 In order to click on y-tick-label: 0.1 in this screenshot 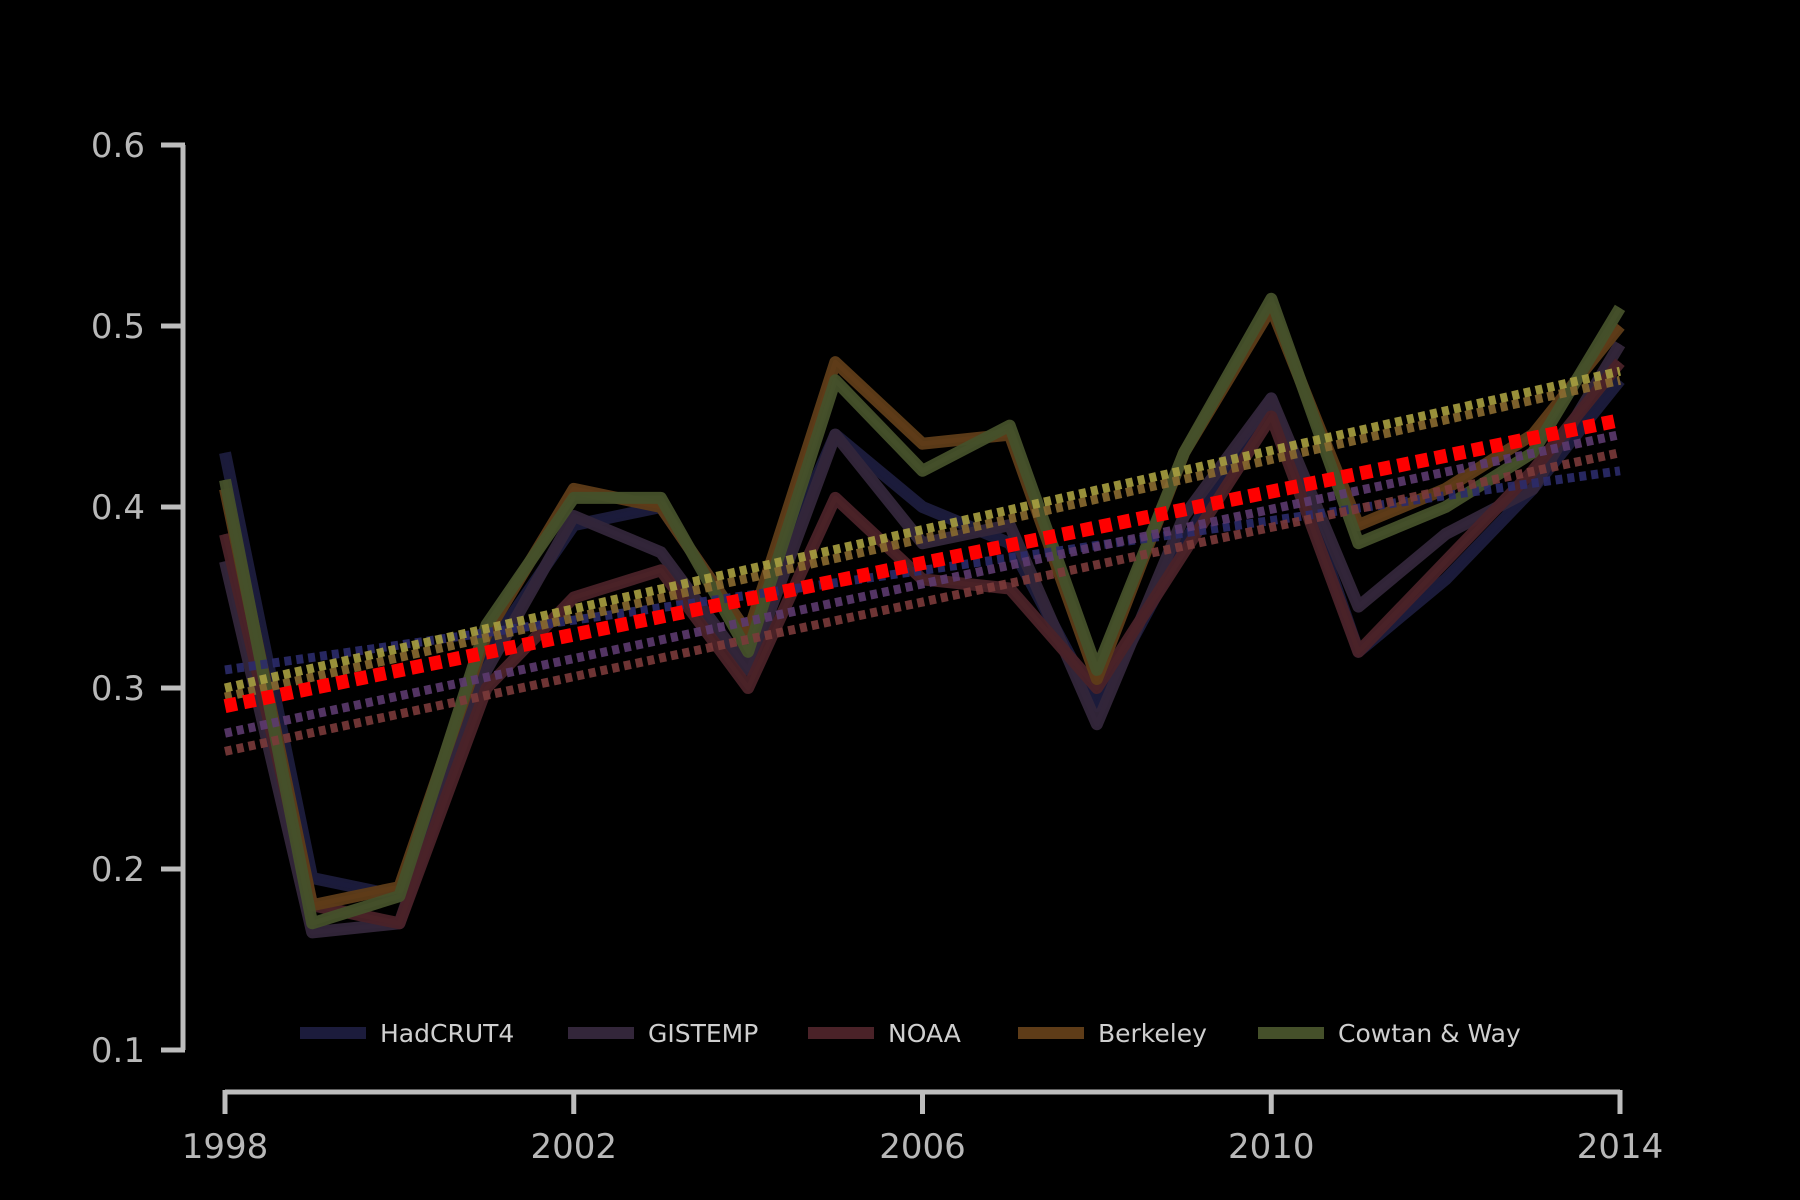, I will do `click(118, 1051)`.